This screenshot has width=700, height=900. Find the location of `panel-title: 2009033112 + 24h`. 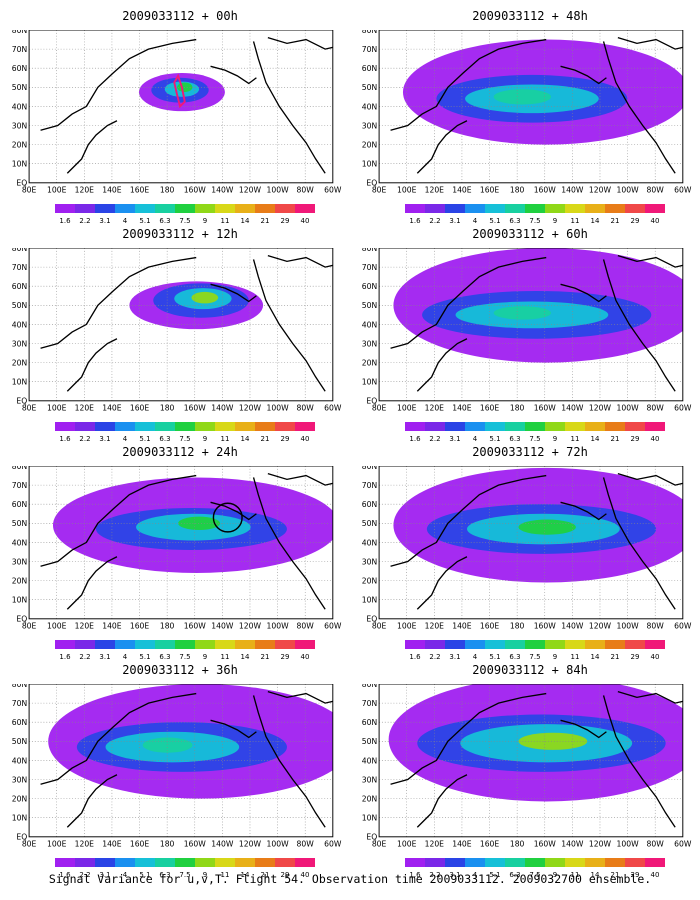

panel-title: 2009033112 + 24h is located at coordinates (180, 452).